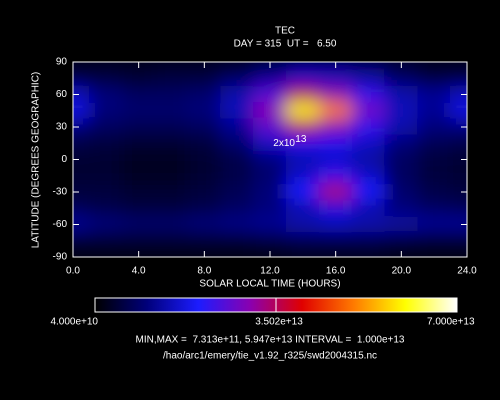 Image resolution: width=500 pixels, height=400 pixels. I want to click on y-axis-label: LATITUDE (DEGREES GEOGRAPHIC), so click(36, 160).